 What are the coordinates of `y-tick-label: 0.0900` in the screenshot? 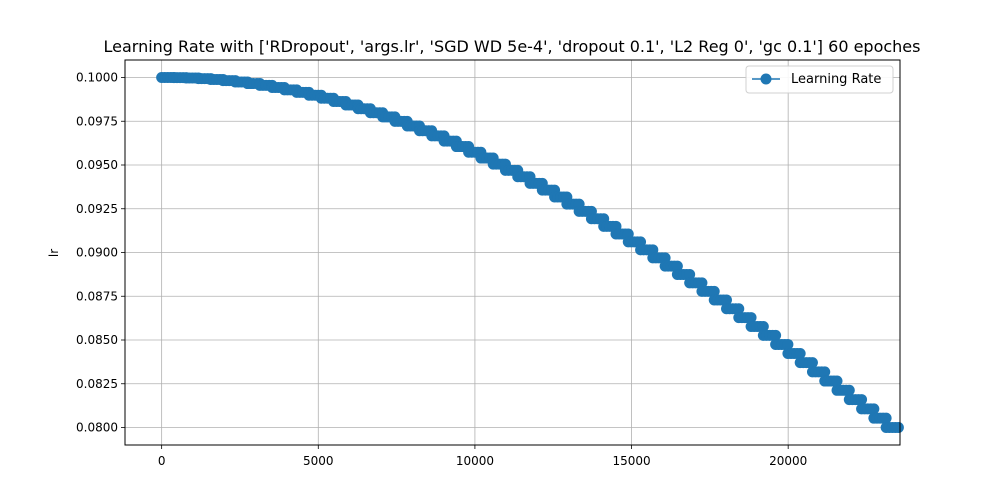 It's located at (97, 253).